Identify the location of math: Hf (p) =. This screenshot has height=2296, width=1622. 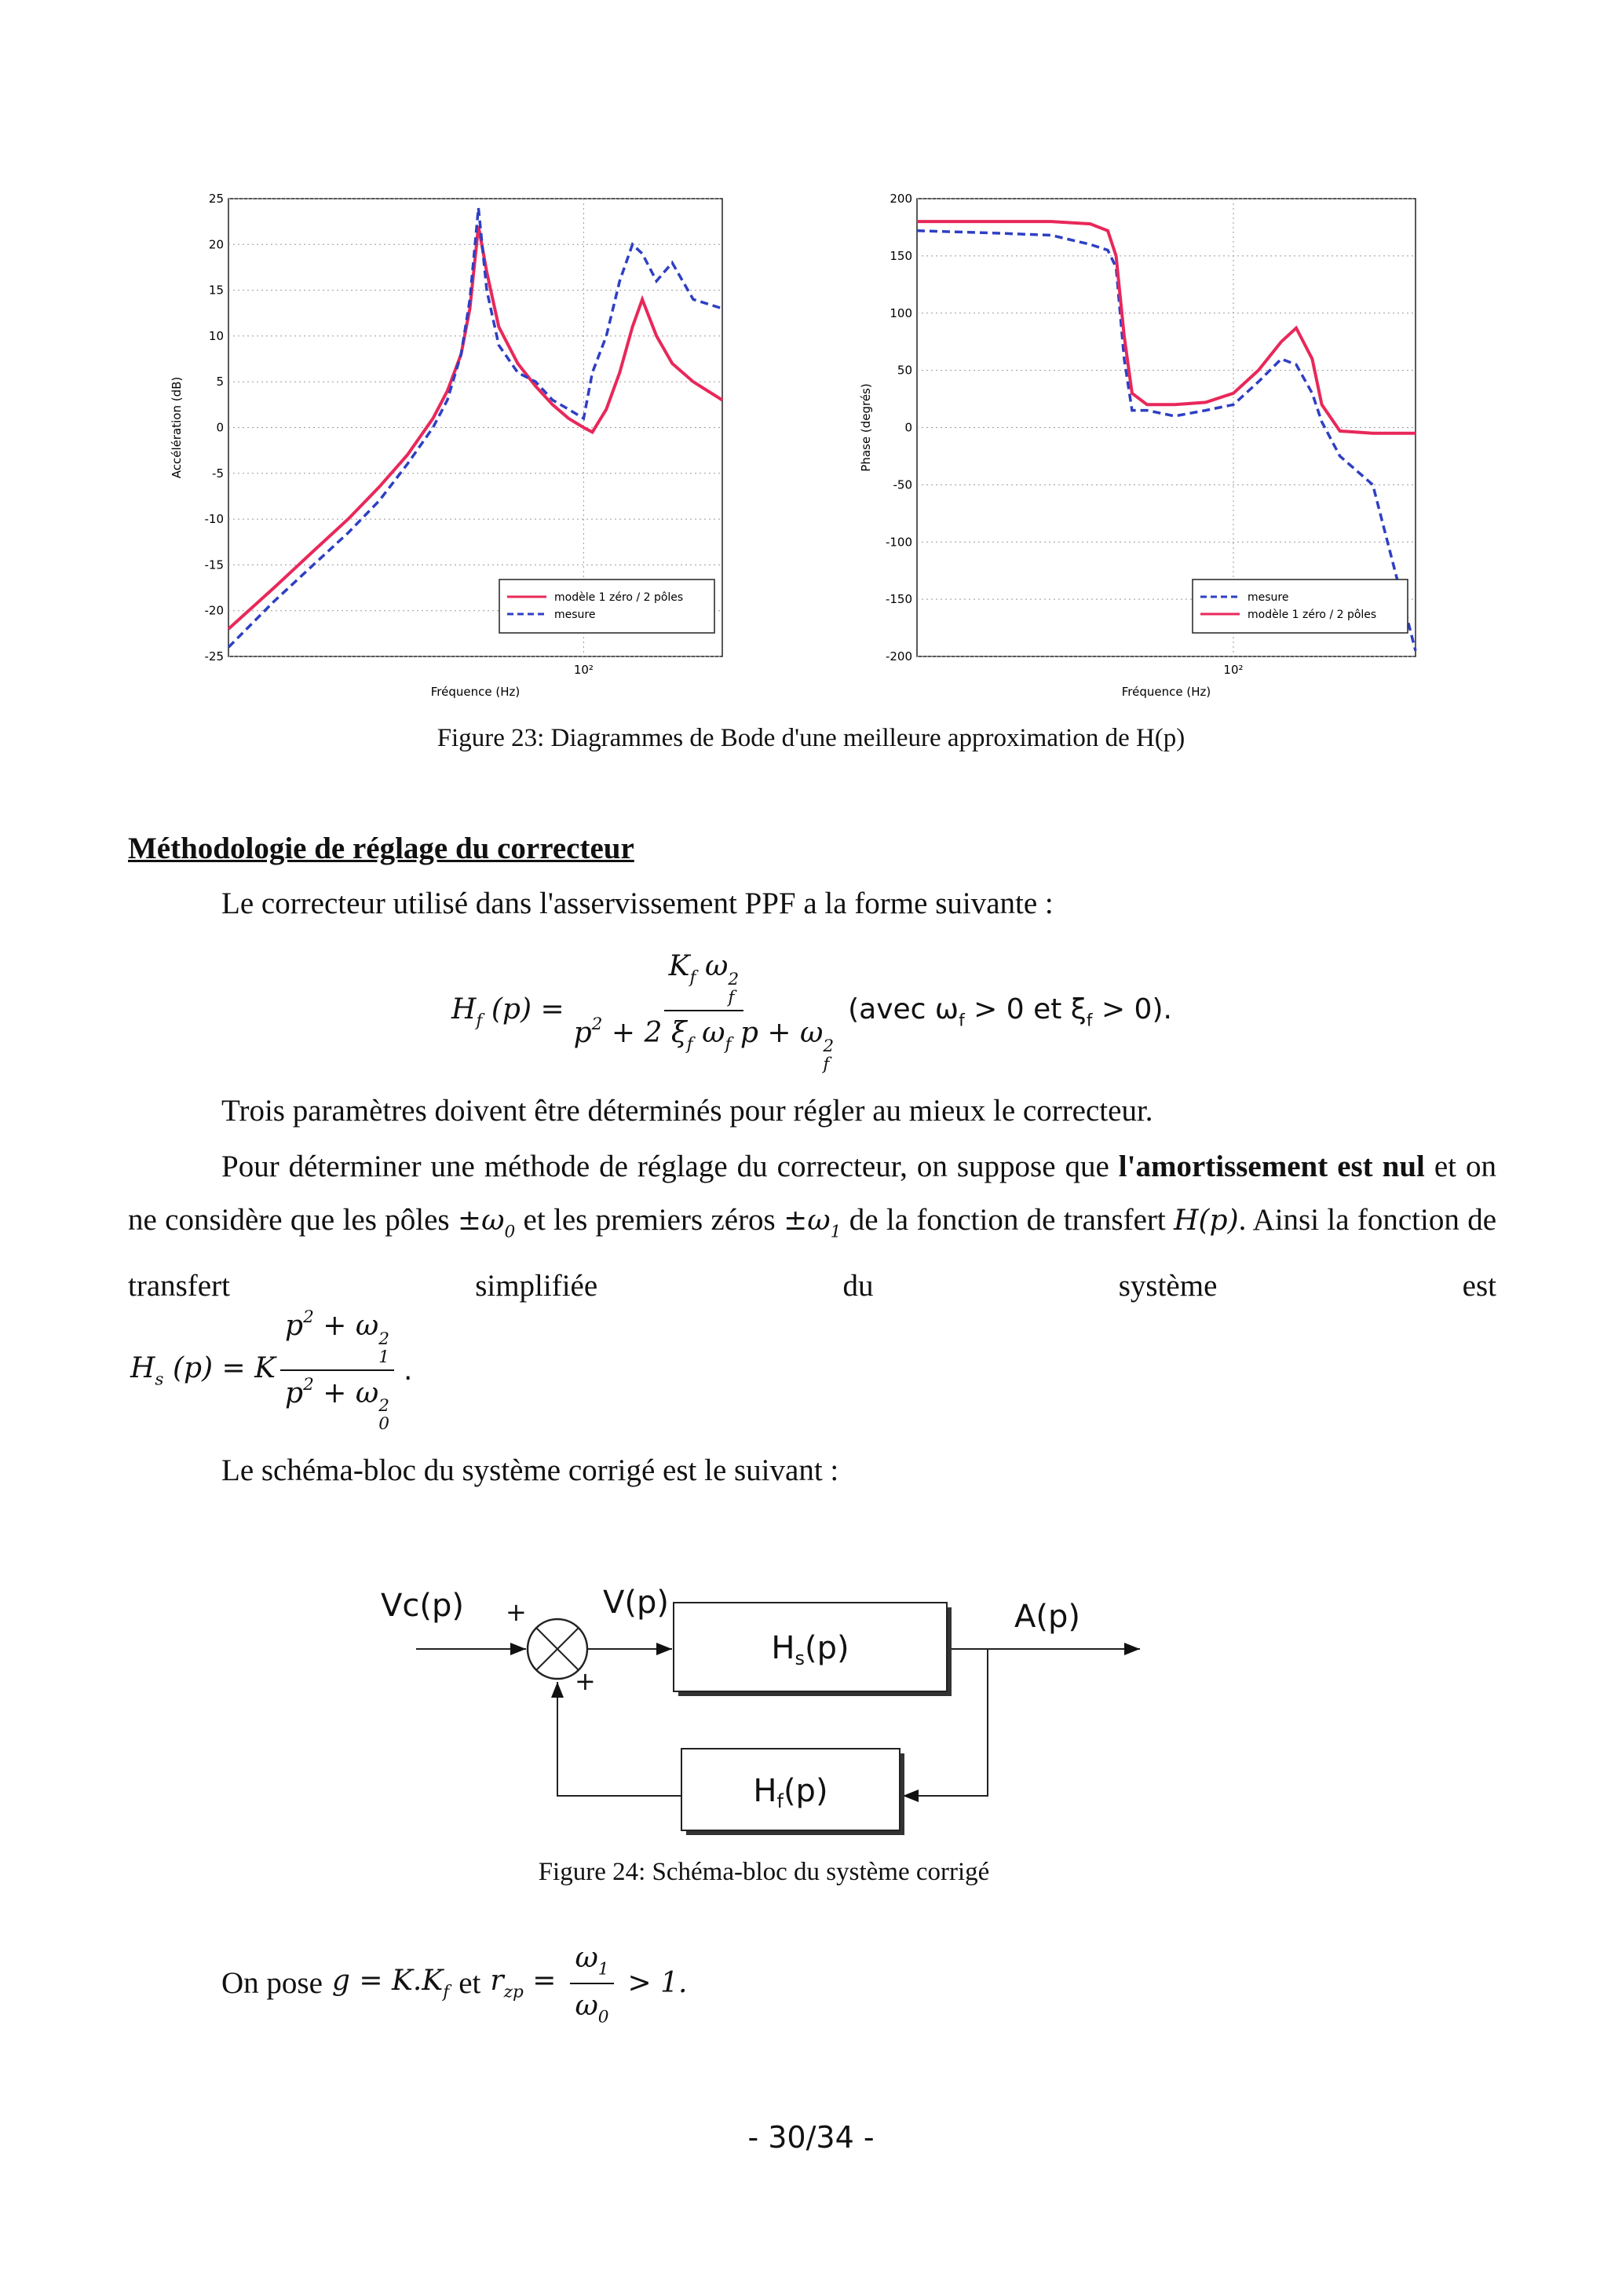
(507, 1012).